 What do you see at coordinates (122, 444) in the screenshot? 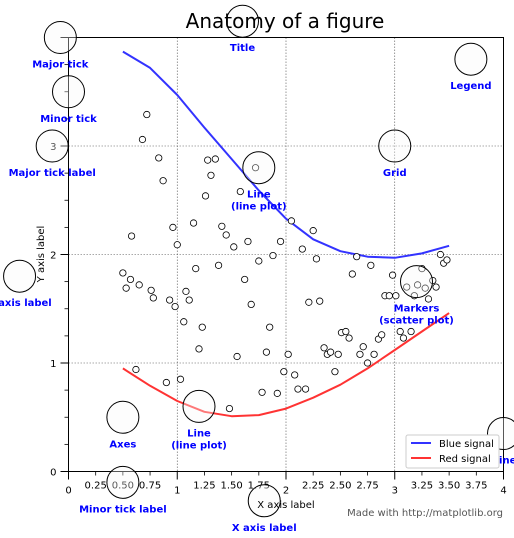
I see `annotation-line: Axes` at bounding box center [122, 444].